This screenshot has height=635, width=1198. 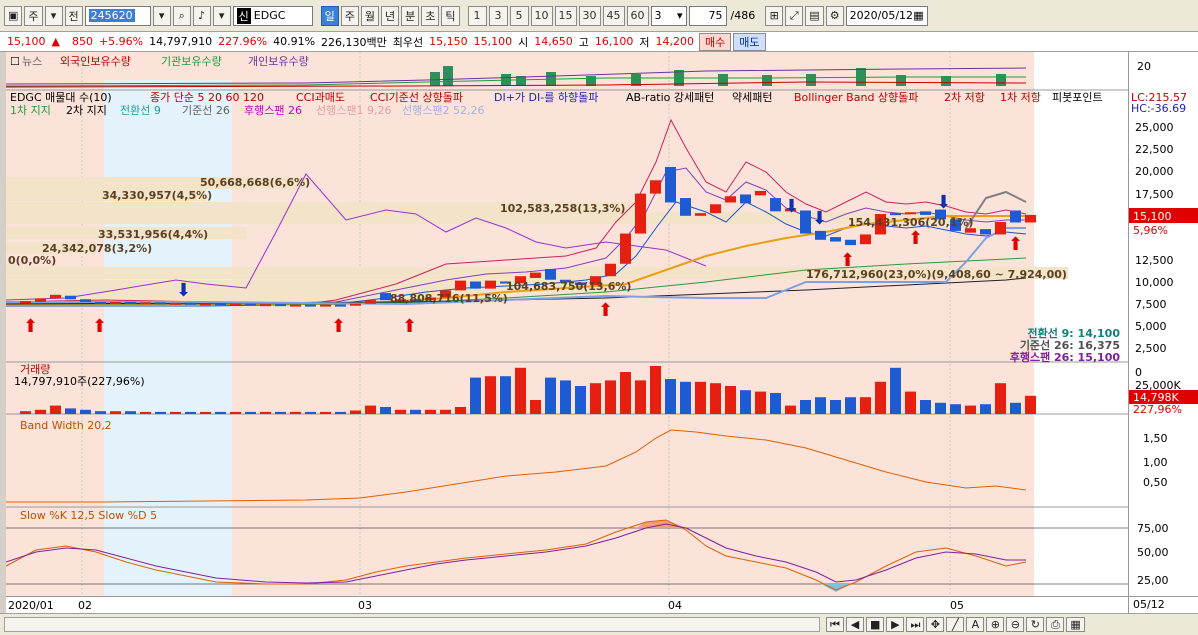 I want to click on count-input: 75, so click(x=707, y=15).